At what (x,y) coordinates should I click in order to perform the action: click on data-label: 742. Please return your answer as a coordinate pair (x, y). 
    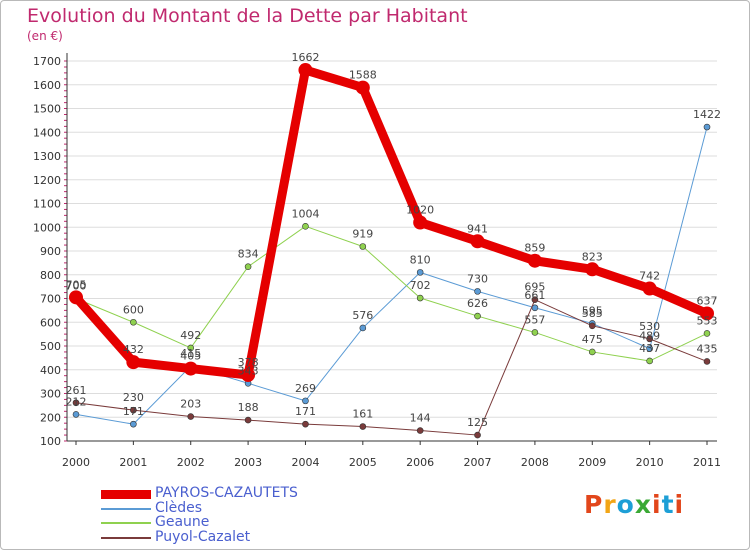
    Looking at the image, I should click on (649, 276).